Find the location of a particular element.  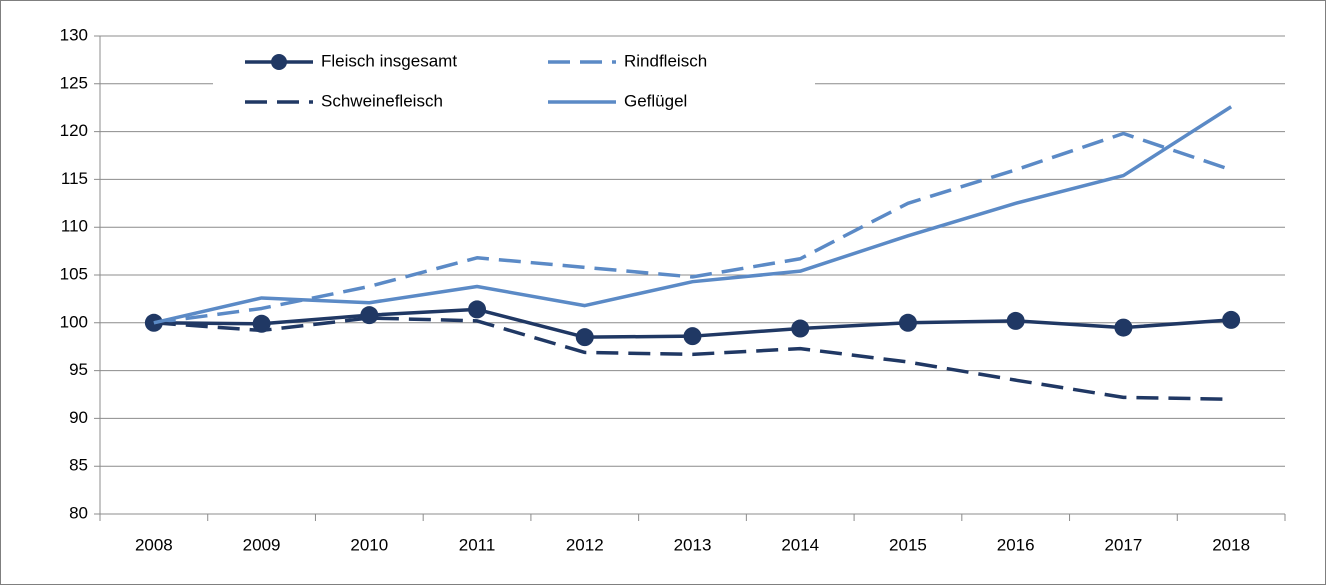

legend-marker is located at coordinates (279, 62).